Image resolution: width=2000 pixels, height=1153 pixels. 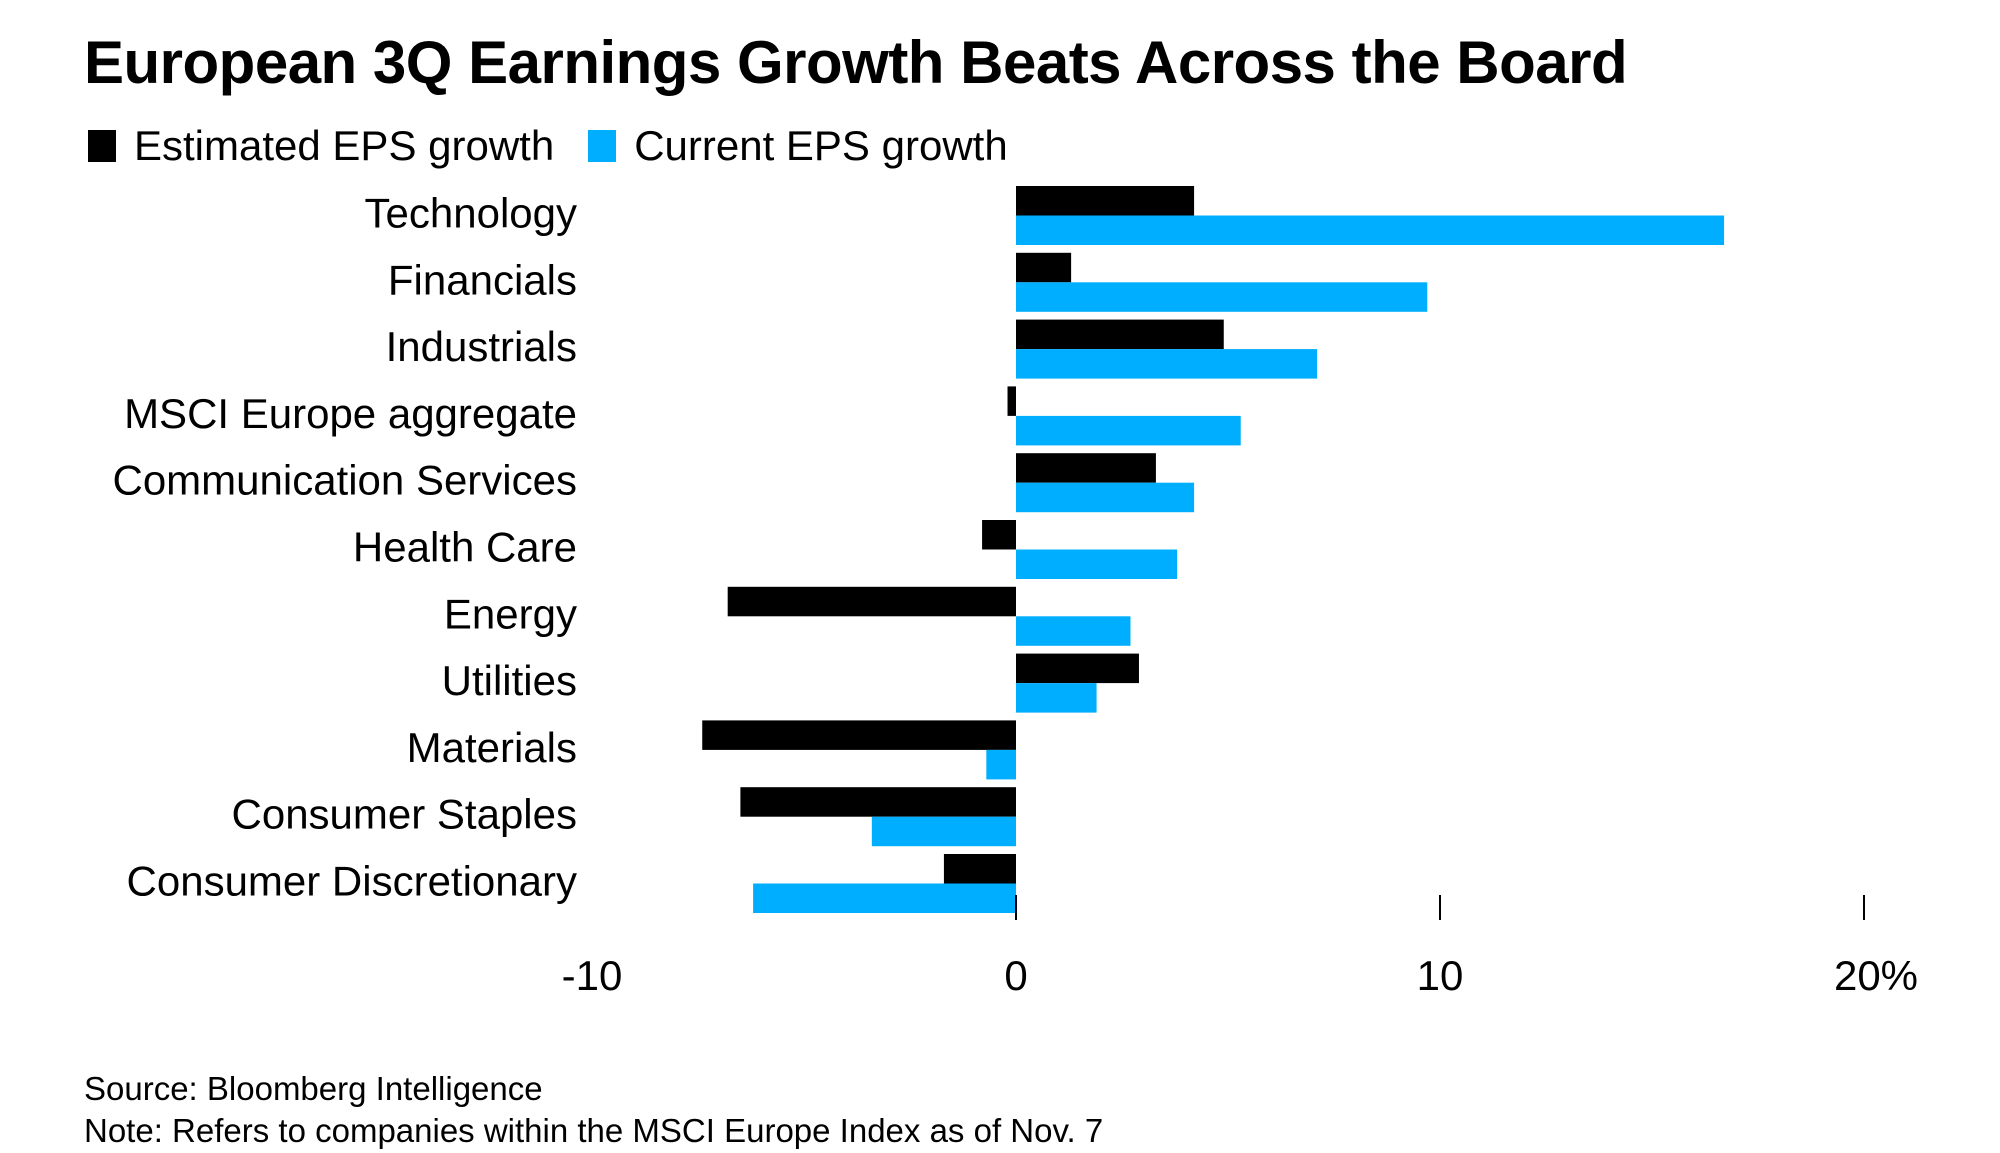 What do you see at coordinates (565, 146) in the screenshot?
I see `legend: Estimated EPS growth Current EPS growth` at bounding box center [565, 146].